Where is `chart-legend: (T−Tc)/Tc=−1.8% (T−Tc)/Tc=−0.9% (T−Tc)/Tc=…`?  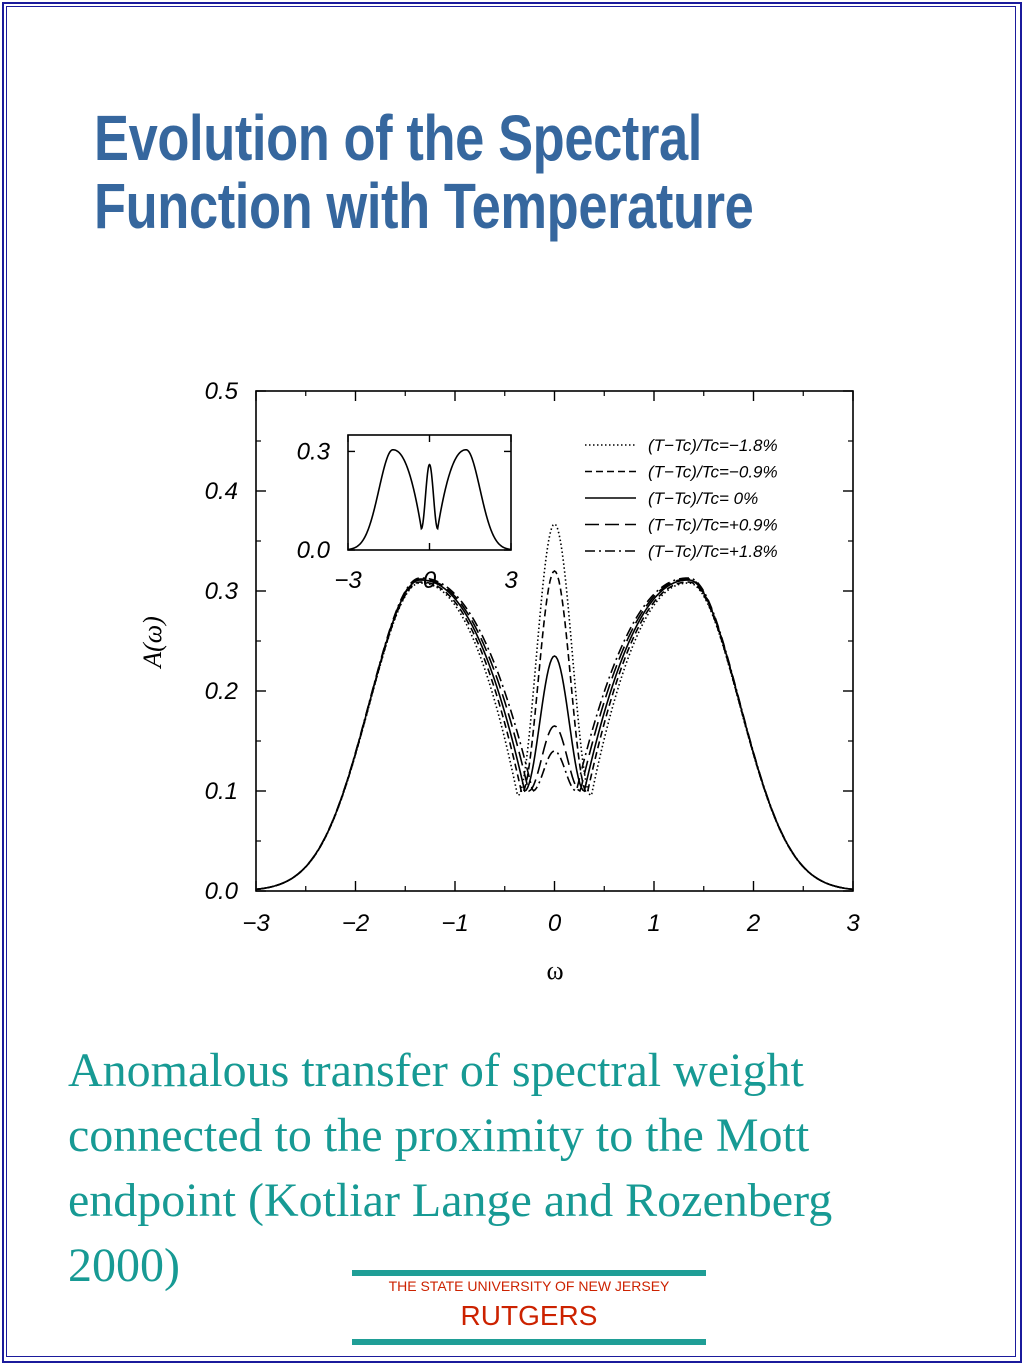 chart-legend: (T−Tc)/Tc=−1.8% (T−Tc)/Tc=−0.9% (T−Tc)/Tc=… is located at coordinates (681, 498).